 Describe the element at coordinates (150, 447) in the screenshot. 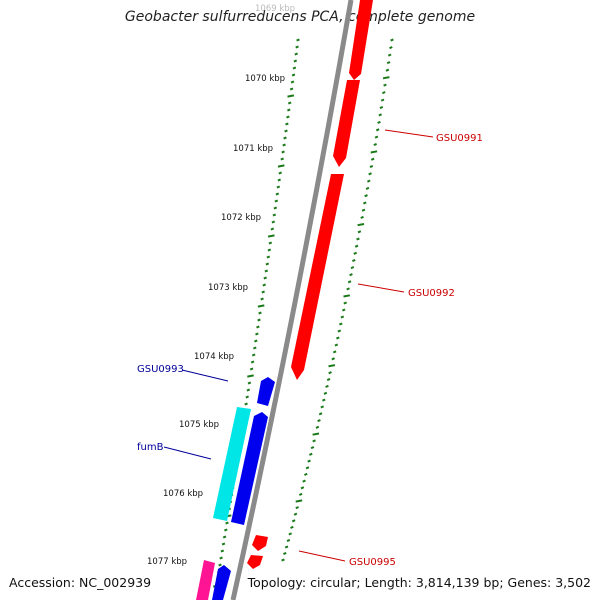

I see `gene-label-fumb: fumB` at that location.